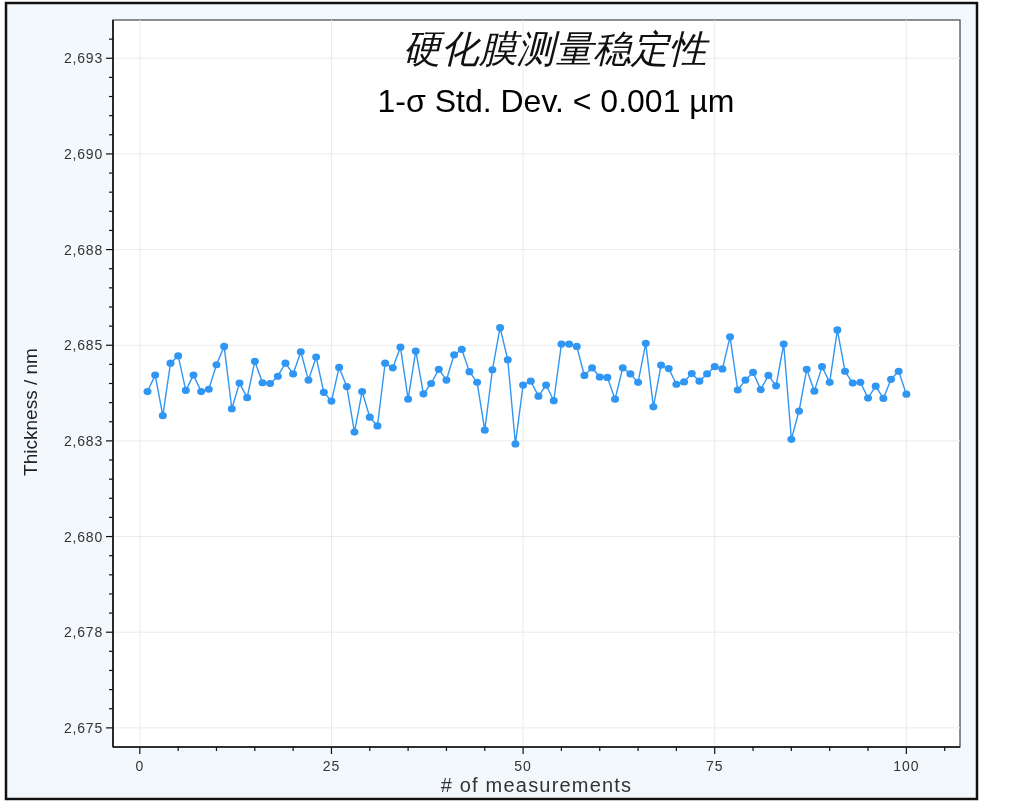 Image resolution: width=1024 pixels, height=805 pixels. Describe the element at coordinates (83, 536) in the screenshot. I see `y-tick-label: 2,680` at that location.